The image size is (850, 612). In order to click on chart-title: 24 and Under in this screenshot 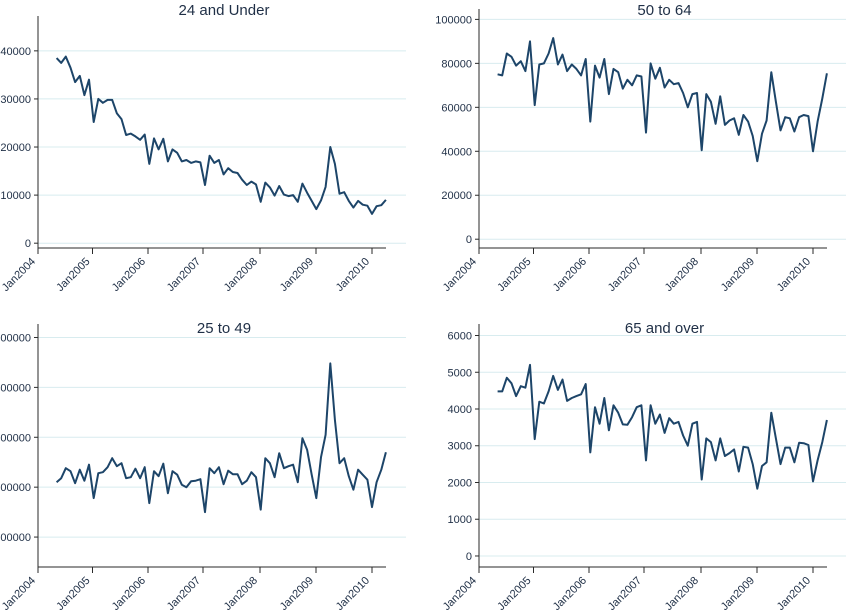, I will do `click(224, 10)`.